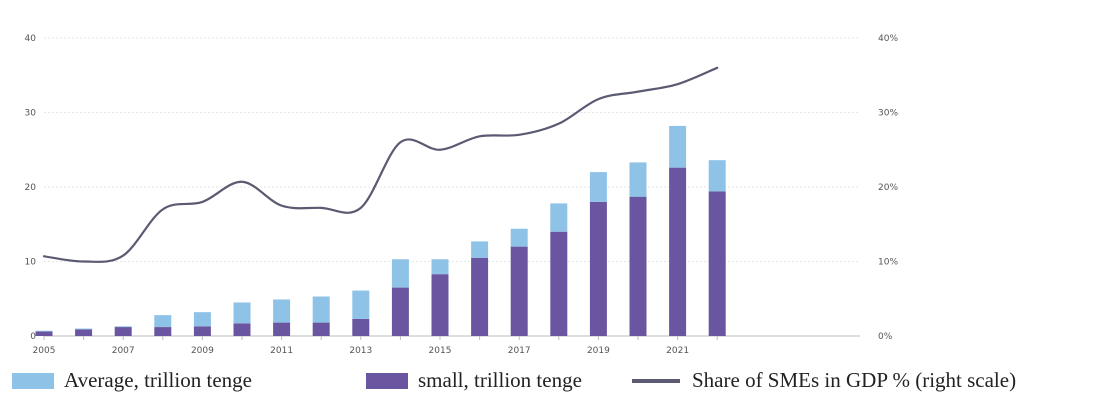 The height and width of the screenshot is (398, 1111). I want to click on x-tick-label: 2005, so click(44, 351).